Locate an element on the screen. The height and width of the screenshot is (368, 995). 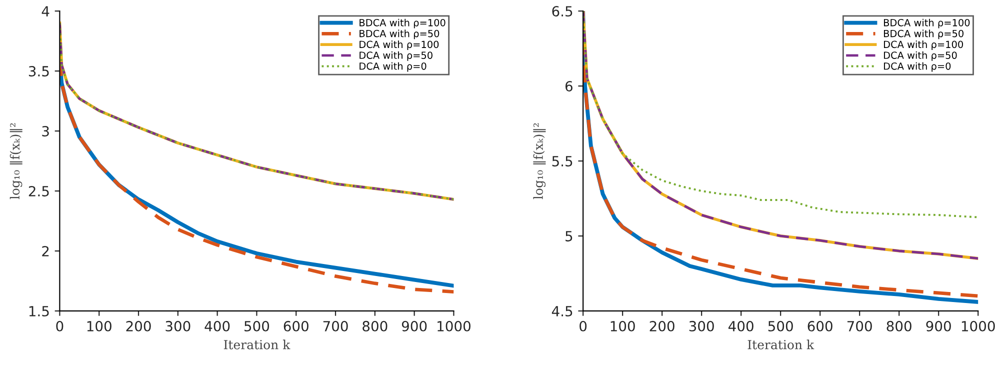
y-tick-label: 5.5 is located at coordinates (562, 161).